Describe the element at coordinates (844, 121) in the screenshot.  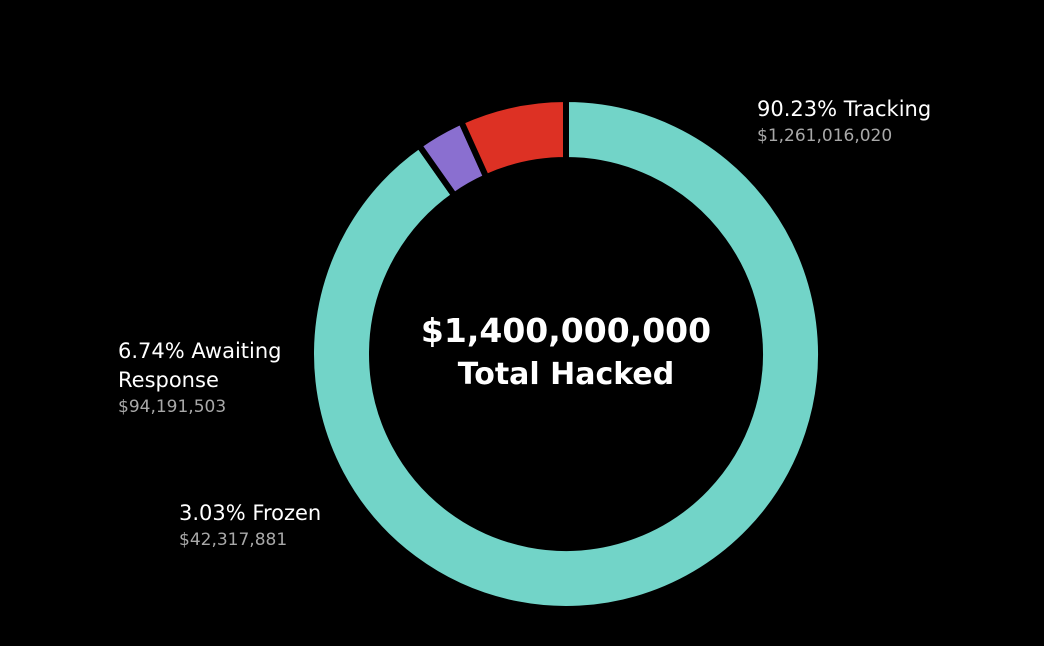
I see `legend-label-tracking: 90.23% Tracking $1,261,016,020` at that location.